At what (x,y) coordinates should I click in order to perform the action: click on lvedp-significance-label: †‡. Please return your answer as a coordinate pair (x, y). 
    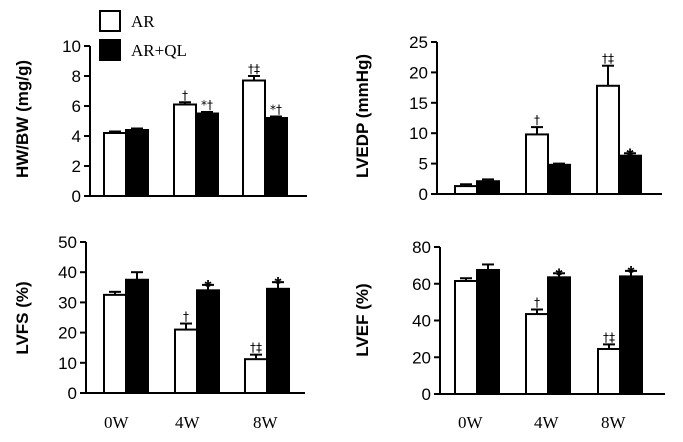
    Looking at the image, I should click on (608, 59).